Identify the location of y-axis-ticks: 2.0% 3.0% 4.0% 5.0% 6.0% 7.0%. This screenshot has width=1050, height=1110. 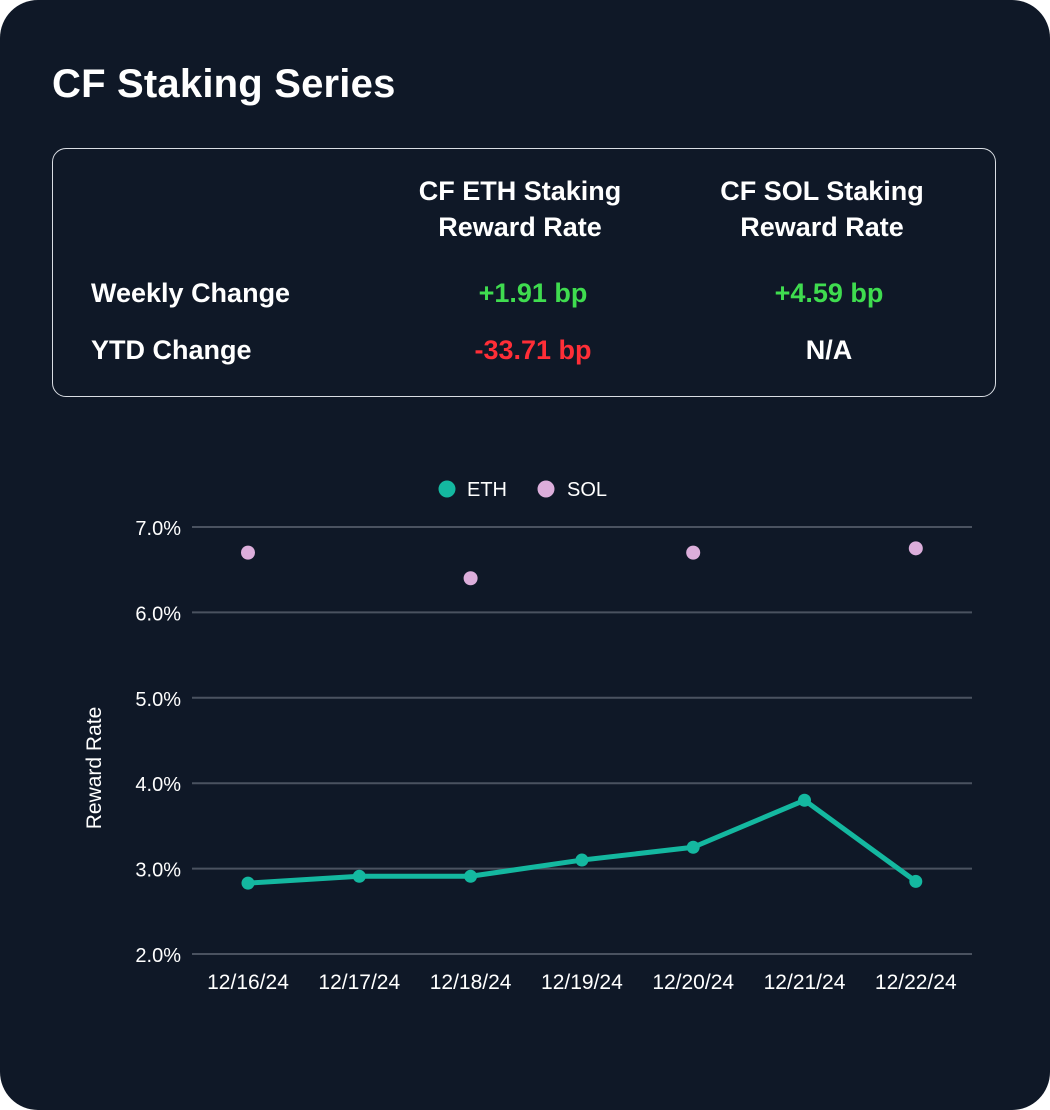
(158, 742).